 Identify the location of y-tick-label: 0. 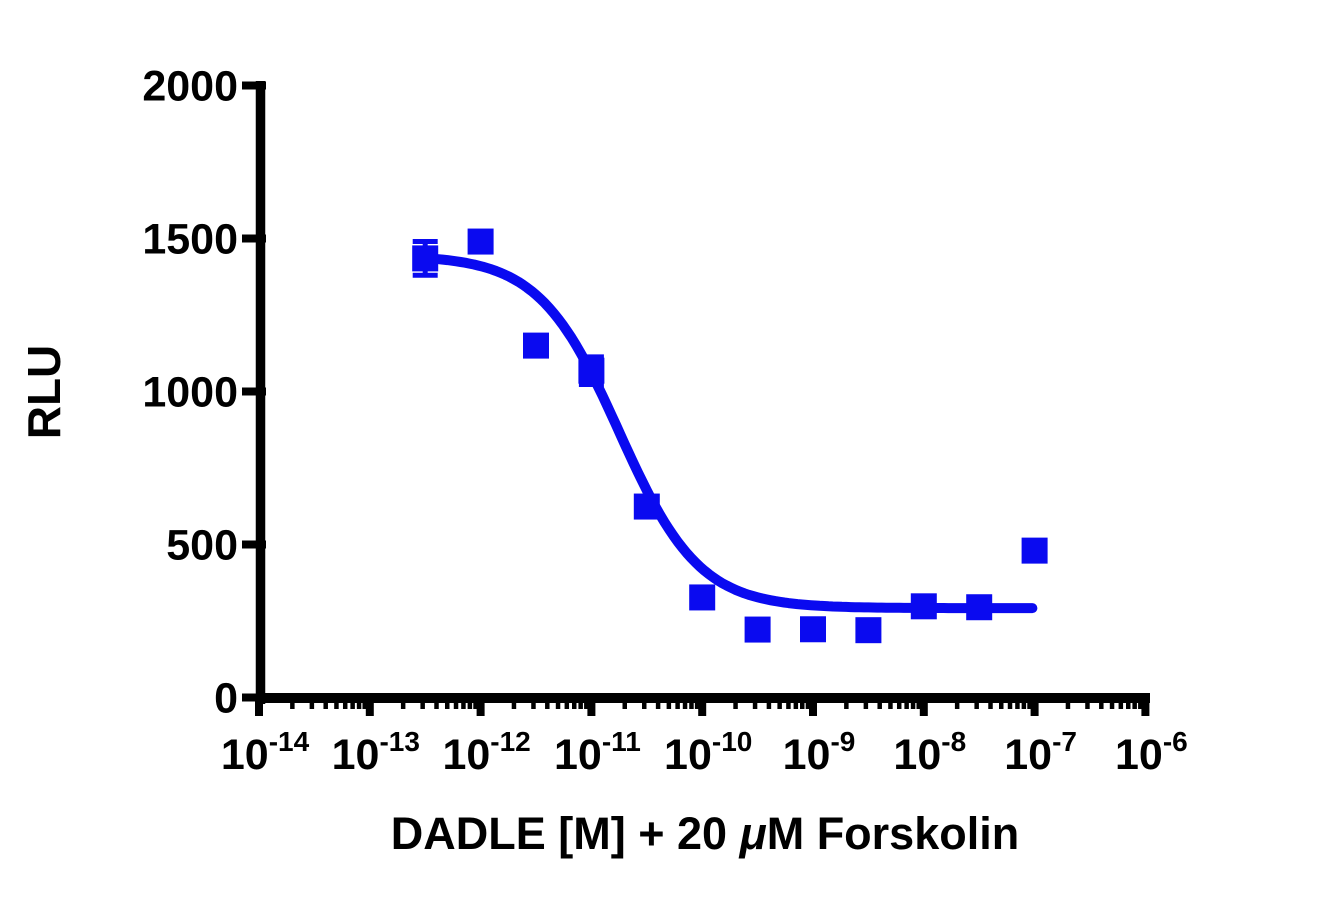
(226, 699).